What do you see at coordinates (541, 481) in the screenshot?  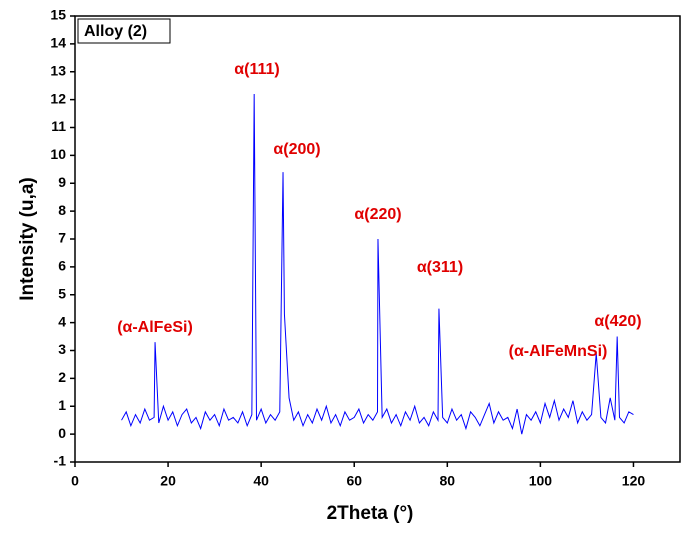 I see `x-tick-label: 100` at bounding box center [541, 481].